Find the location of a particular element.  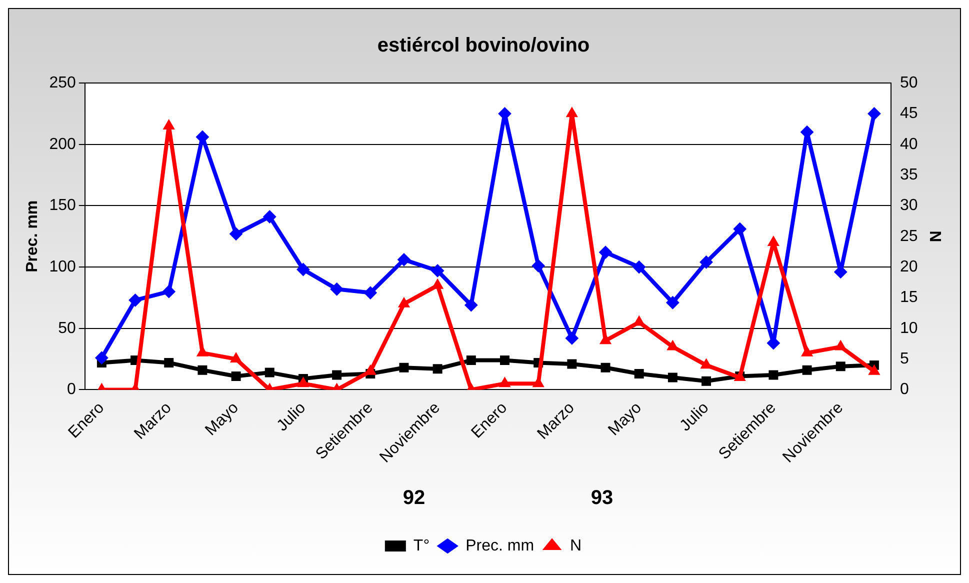

y2-tick-label: 50 is located at coordinates (909, 83).